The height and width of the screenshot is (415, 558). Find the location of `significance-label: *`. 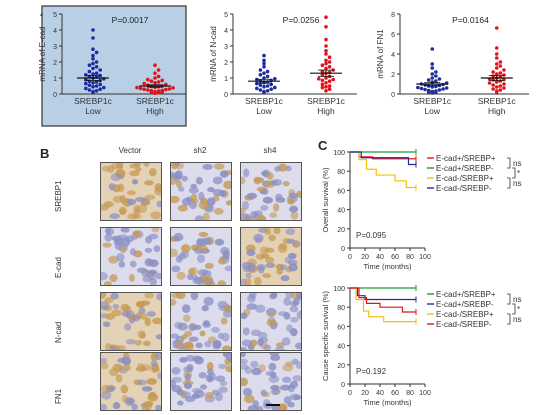

significance-label: * is located at coordinates (518, 309).